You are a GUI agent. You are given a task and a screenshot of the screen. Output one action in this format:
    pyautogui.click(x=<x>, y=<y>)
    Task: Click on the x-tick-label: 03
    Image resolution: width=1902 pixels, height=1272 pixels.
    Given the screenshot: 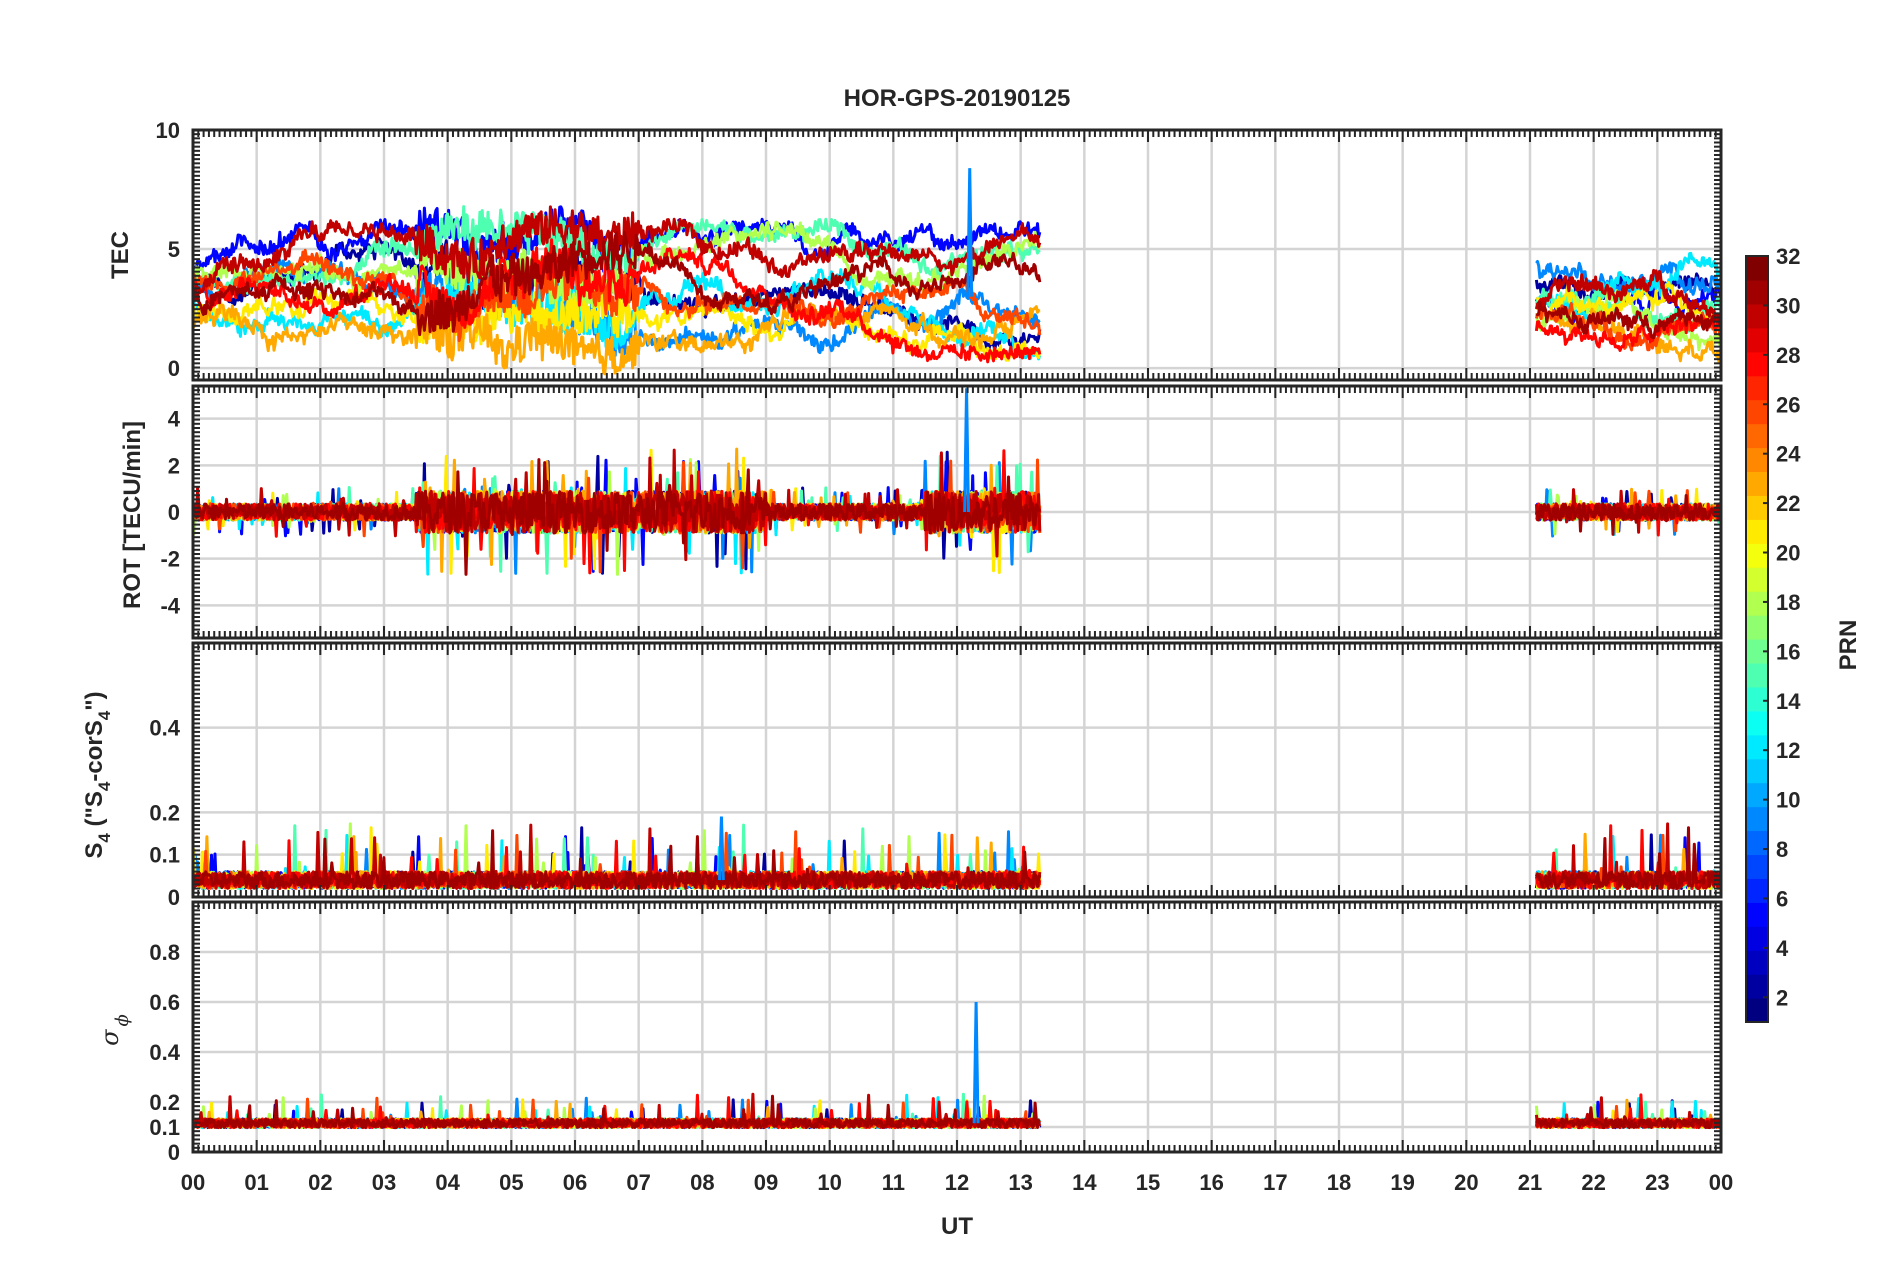 What is the action you would take?
    pyautogui.click(x=384, y=1182)
    